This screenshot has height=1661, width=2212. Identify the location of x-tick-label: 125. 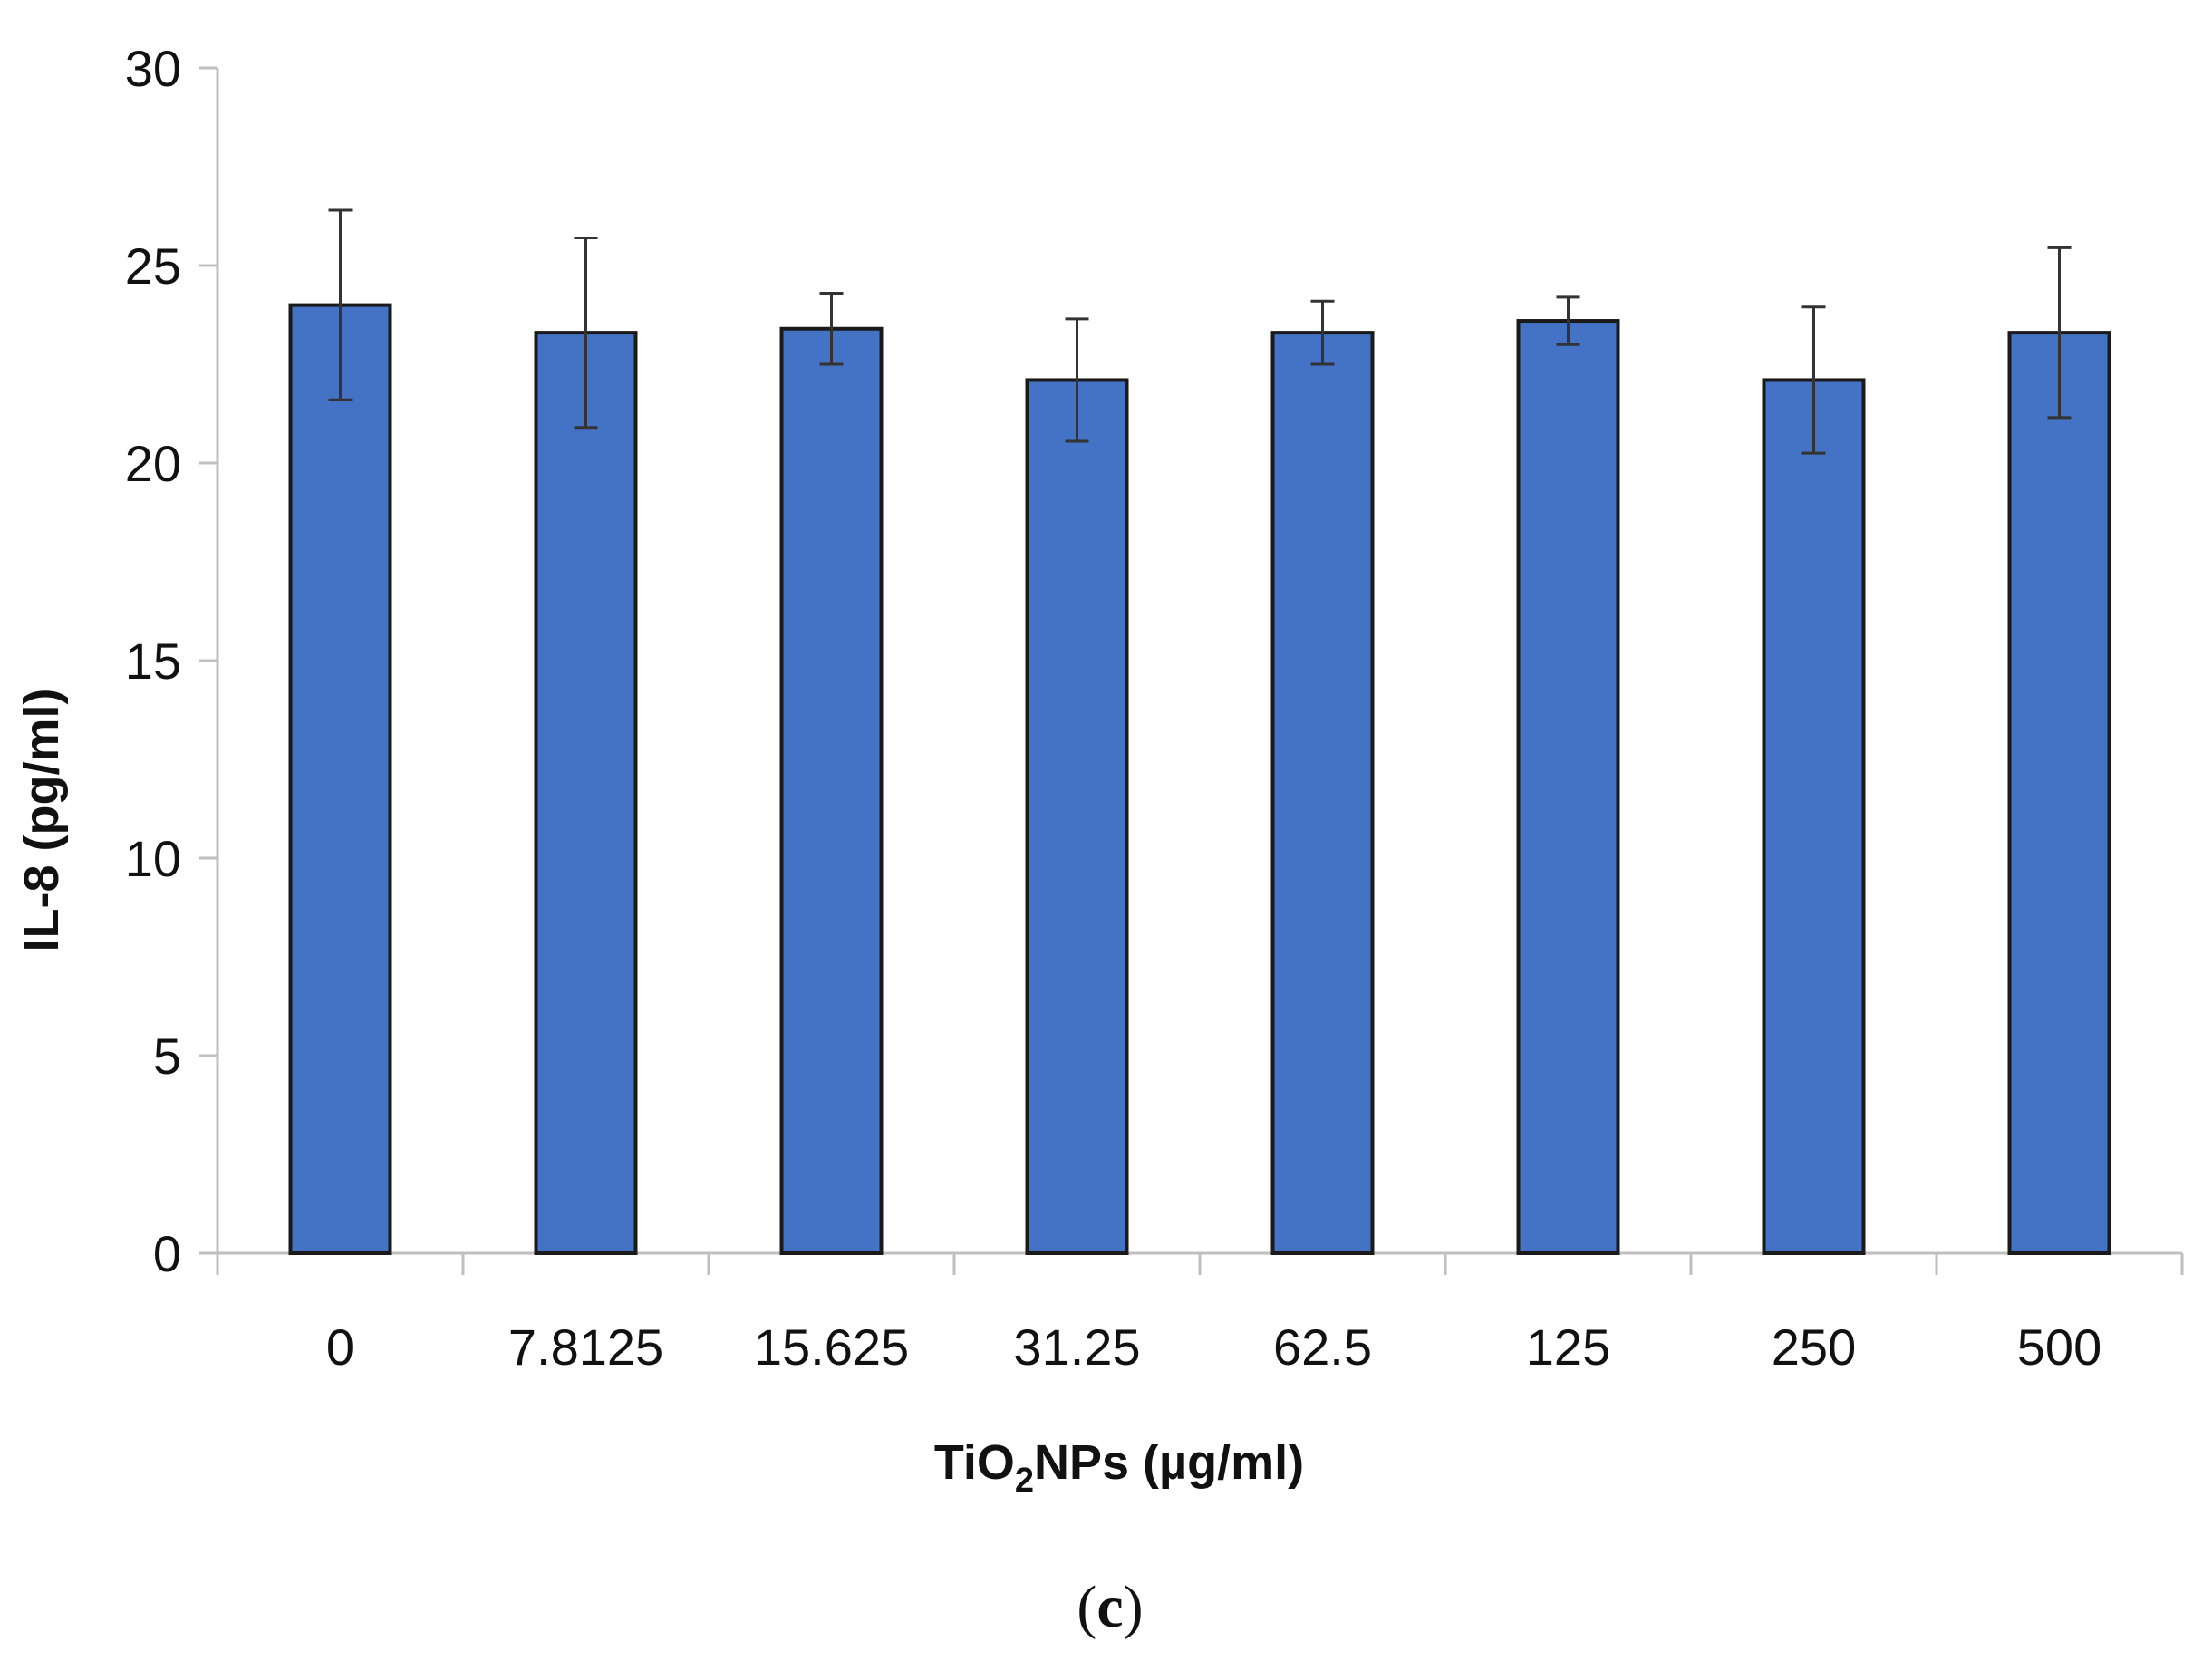
(1568, 1347).